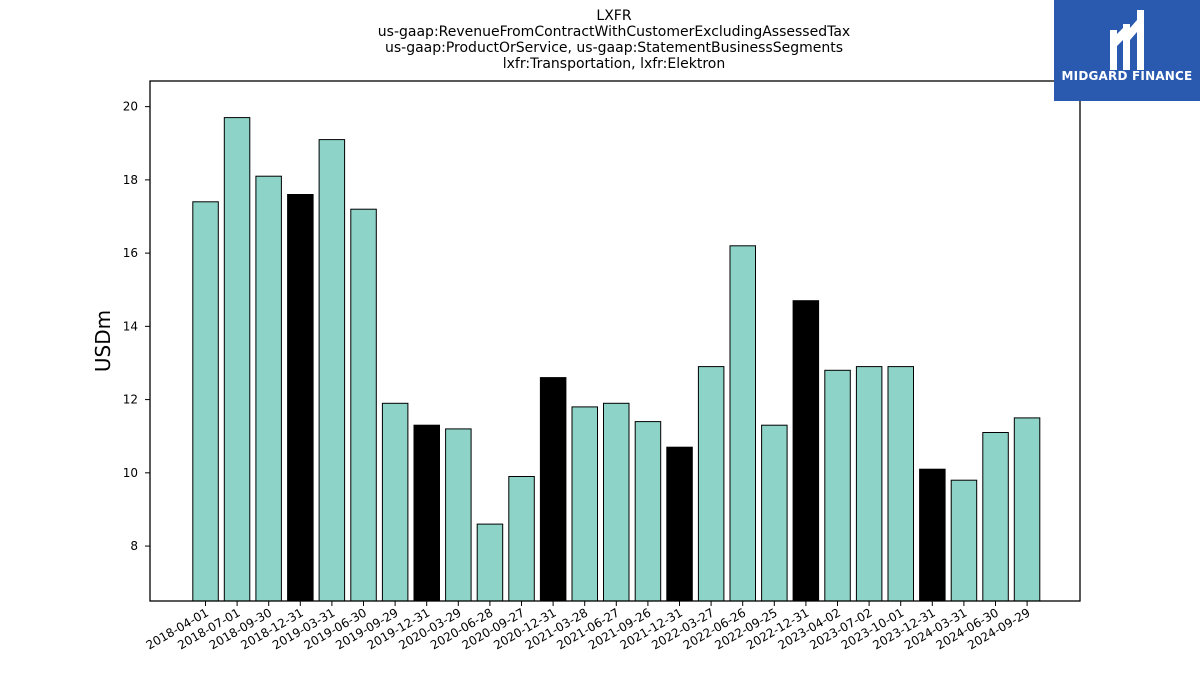  Describe the element at coordinates (614, 64) in the screenshot. I see `chart-title-line: lxfr:Transportation, lxfr:Elektron` at that location.